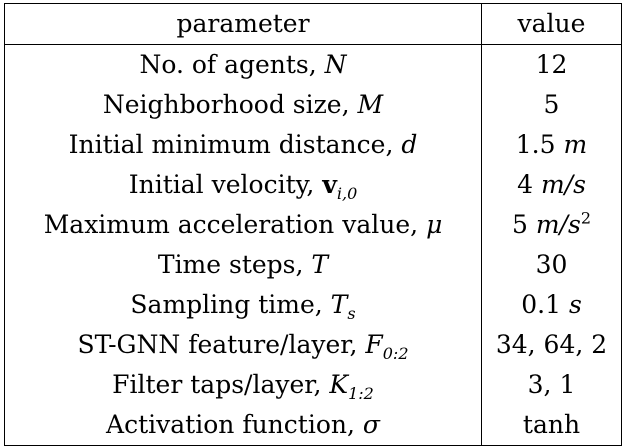 The image size is (626, 448). I want to click on table-row: Sampling time, Ts 0.1 s, so click(313, 305).